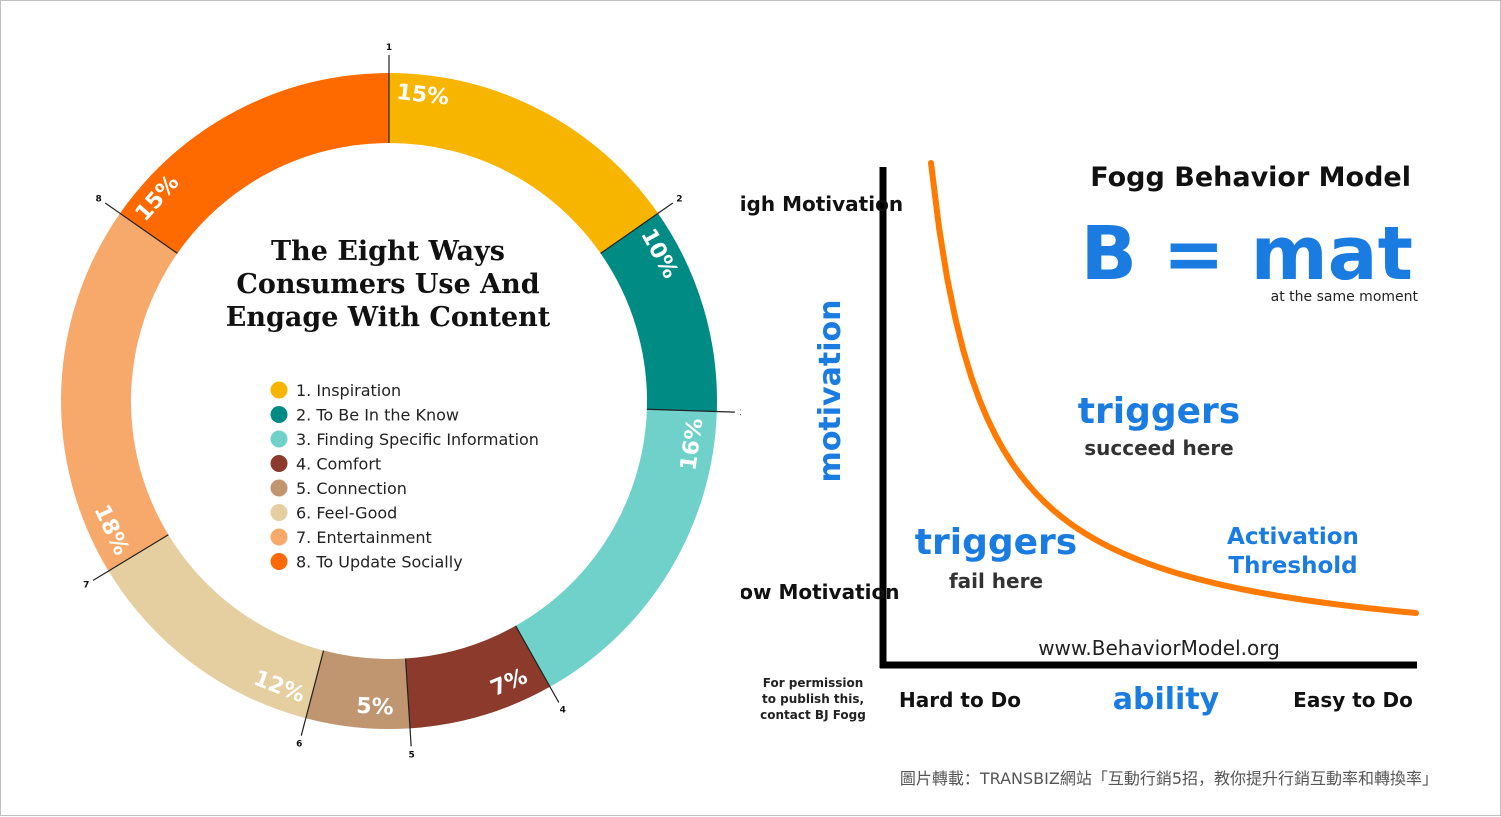  What do you see at coordinates (388, 317) in the screenshot?
I see `donut-title-line-3: Engage With Content` at bounding box center [388, 317].